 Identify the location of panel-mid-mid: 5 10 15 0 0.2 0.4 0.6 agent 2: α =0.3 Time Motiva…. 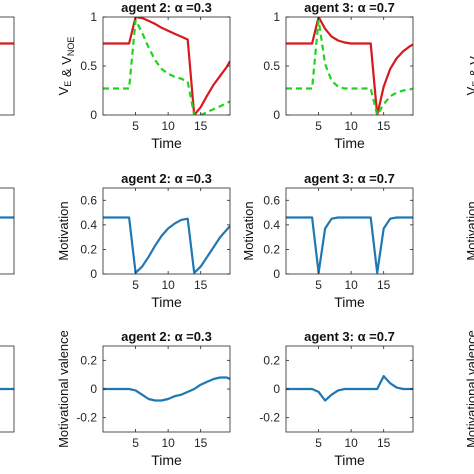
(143, 240).